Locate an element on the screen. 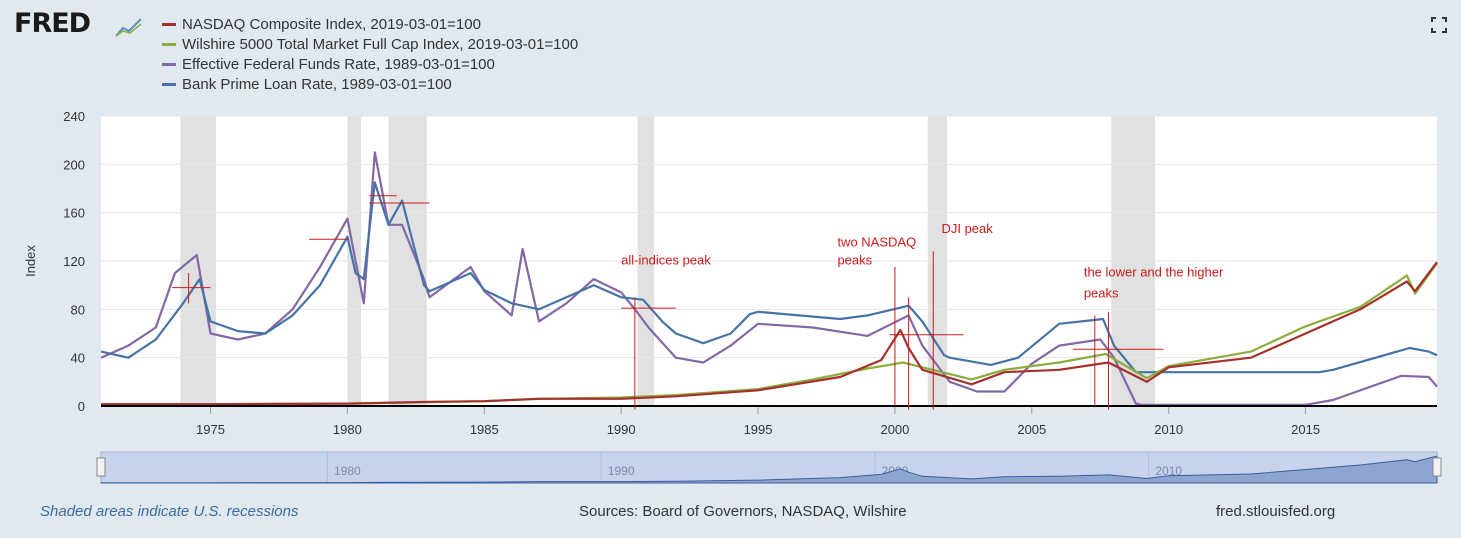 This screenshot has height=538, width=1461. annotation-label: all-indices peak is located at coordinates (666, 260).